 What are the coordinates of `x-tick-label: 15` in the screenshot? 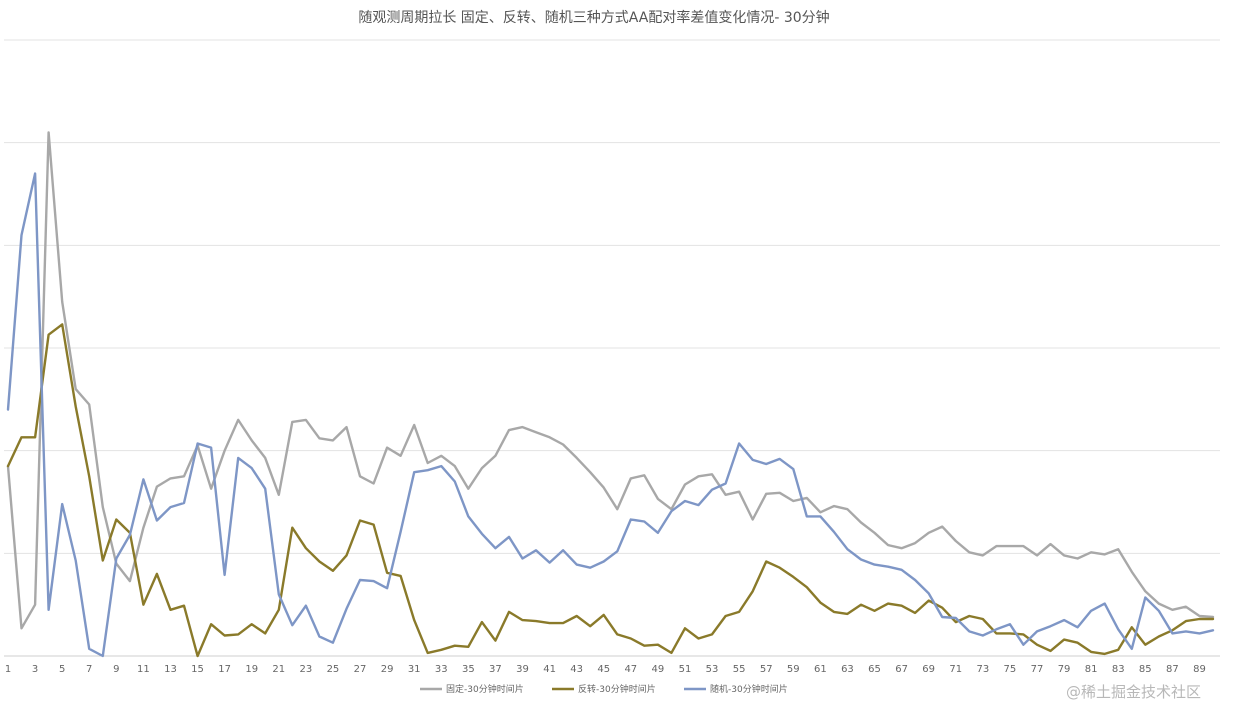 It's located at (197, 669).